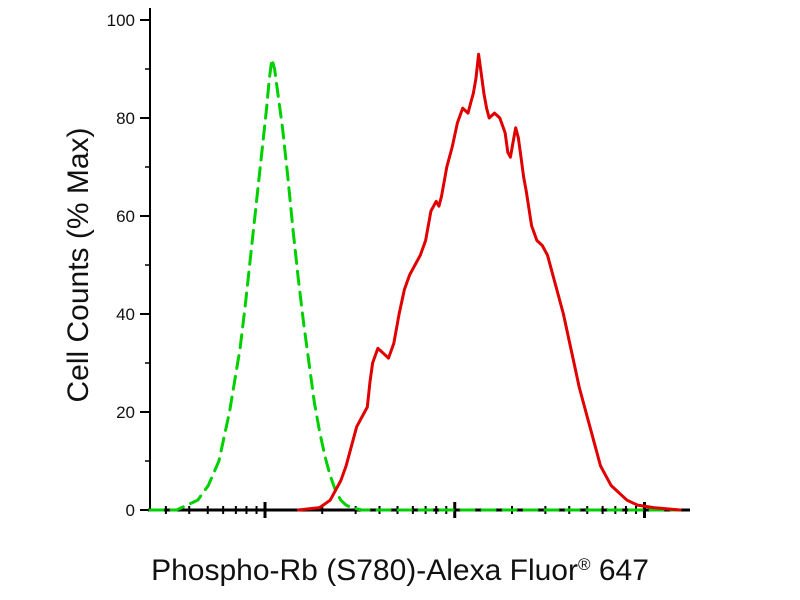  What do you see at coordinates (145, 265) in the screenshot?
I see `y-axis-ticks` at bounding box center [145, 265].